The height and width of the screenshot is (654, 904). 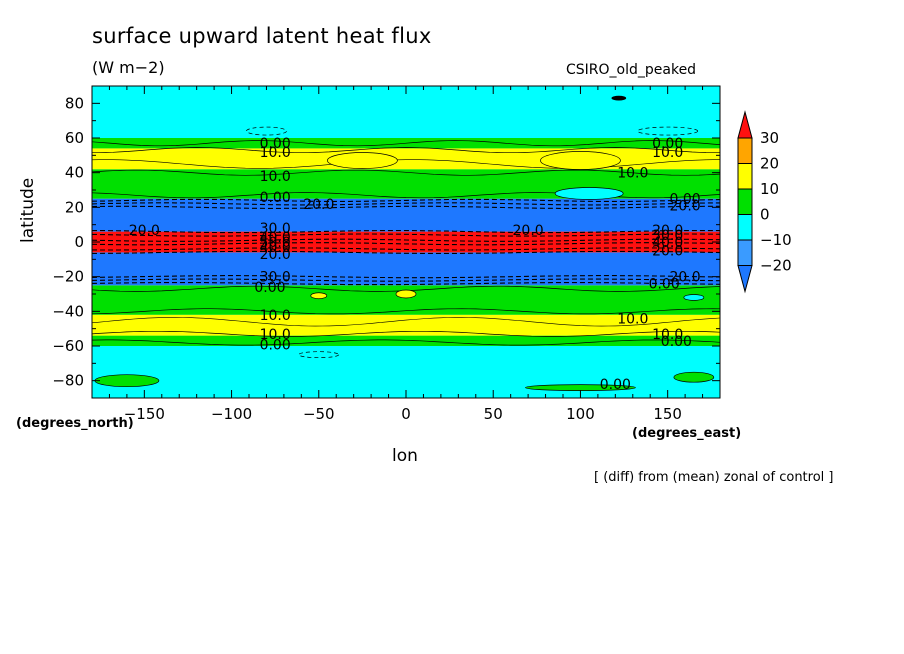 What do you see at coordinates (275, 243) in the screenshot?
I see `contour-label: 50.0` at bounding box center [275, 243].